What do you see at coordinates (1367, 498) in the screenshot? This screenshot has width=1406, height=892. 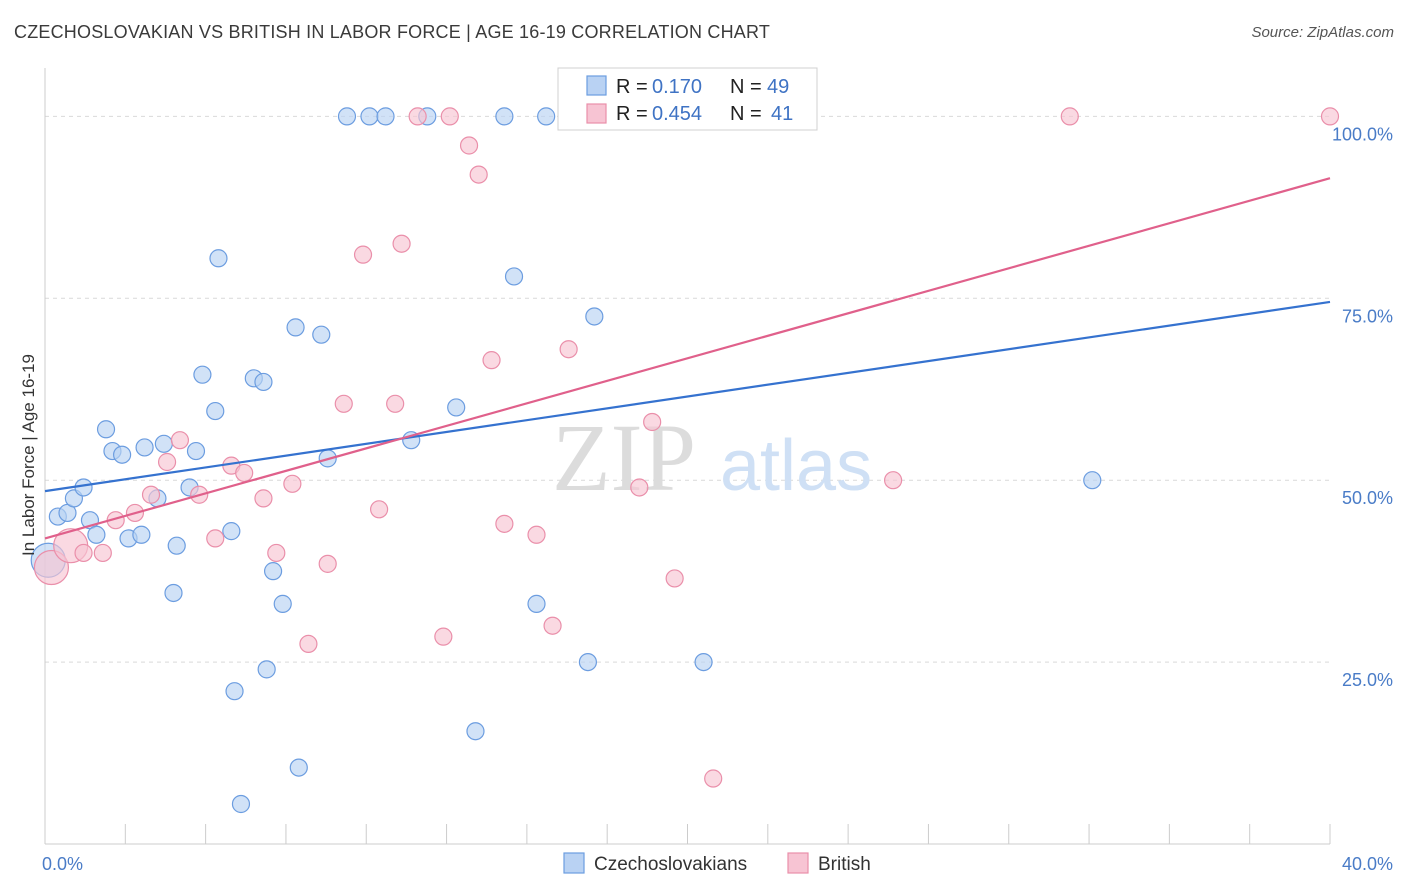 I see `y-tick-label: 50.0%` at bounding box center [1367, 498].